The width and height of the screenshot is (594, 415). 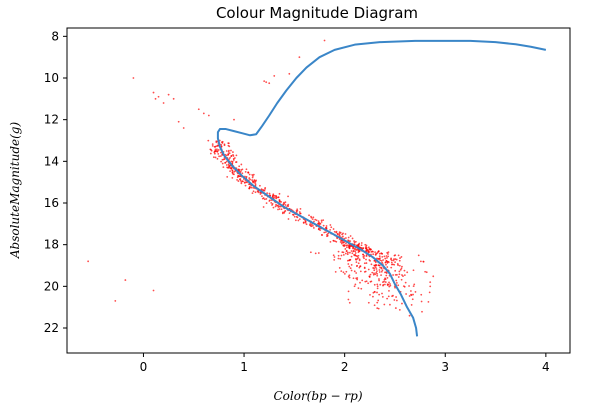 What do you see at coordinates (55, 36) in the screenshot?
I see `y-tick-label: 8` at bounding box center [55, 36].